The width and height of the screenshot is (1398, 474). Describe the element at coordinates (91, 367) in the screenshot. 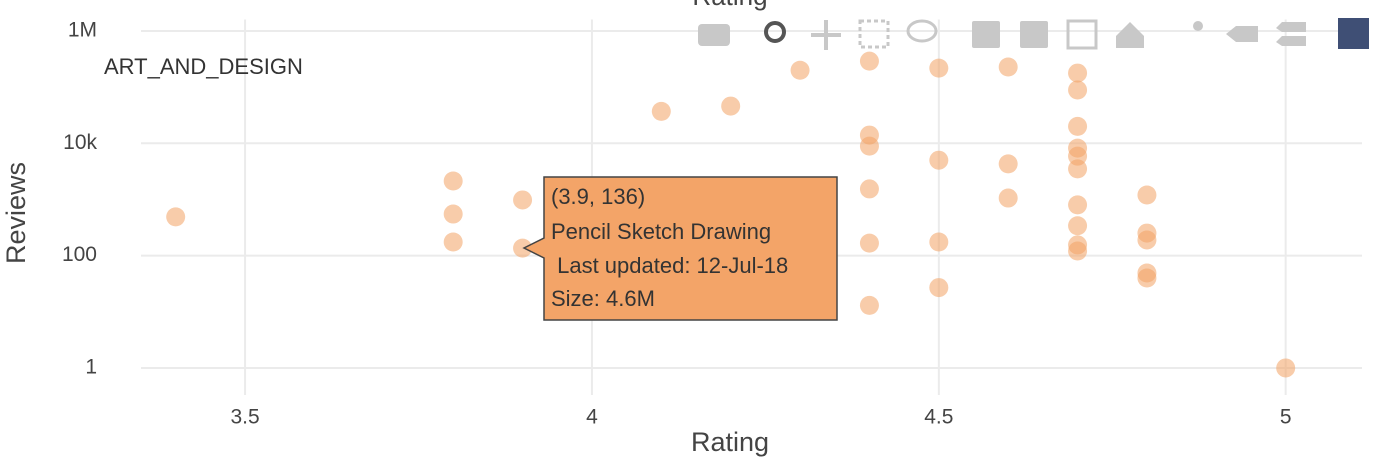

I see `y-tick-label: 1` at that location.